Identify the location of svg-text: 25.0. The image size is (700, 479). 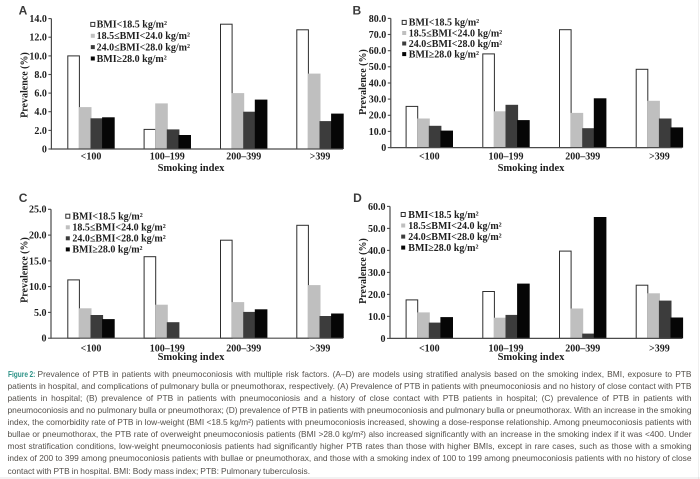
(38, 210).